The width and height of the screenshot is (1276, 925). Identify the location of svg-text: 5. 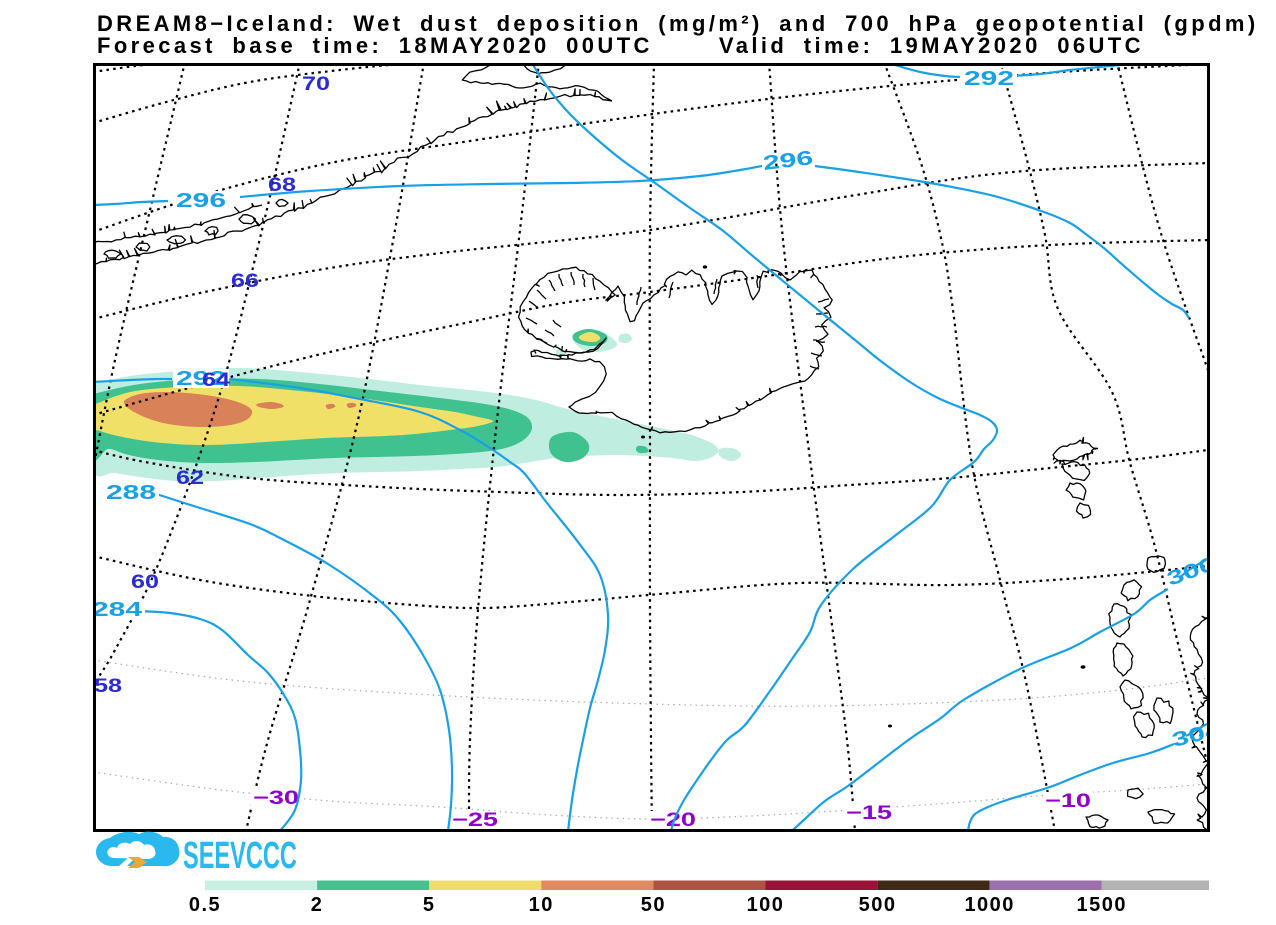
(429, 905).